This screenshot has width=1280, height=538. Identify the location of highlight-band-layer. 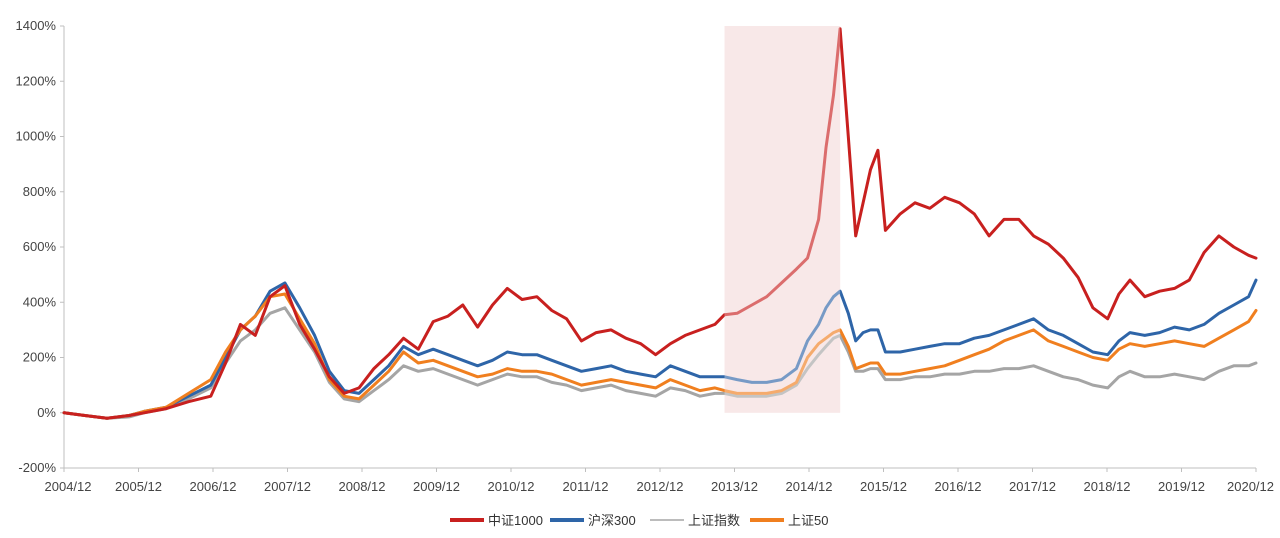
(782, 219).